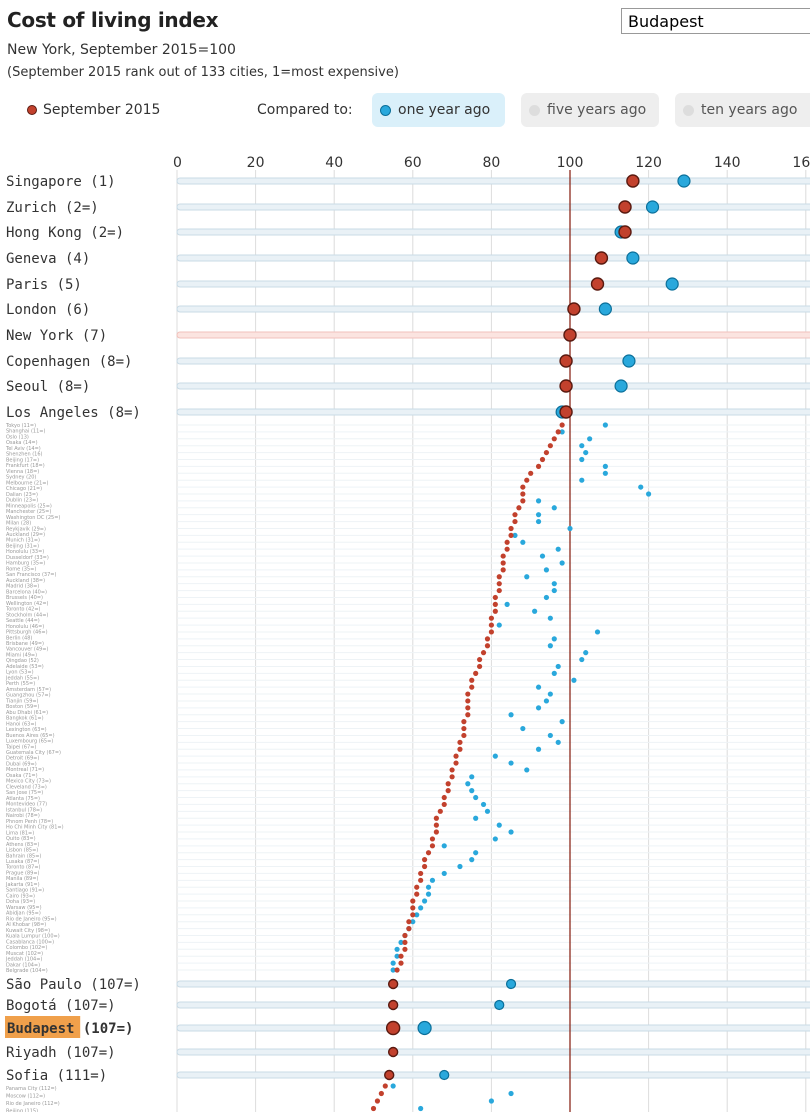  I want to click on small-city-label: San Francisco (37=), so click(31, 575).